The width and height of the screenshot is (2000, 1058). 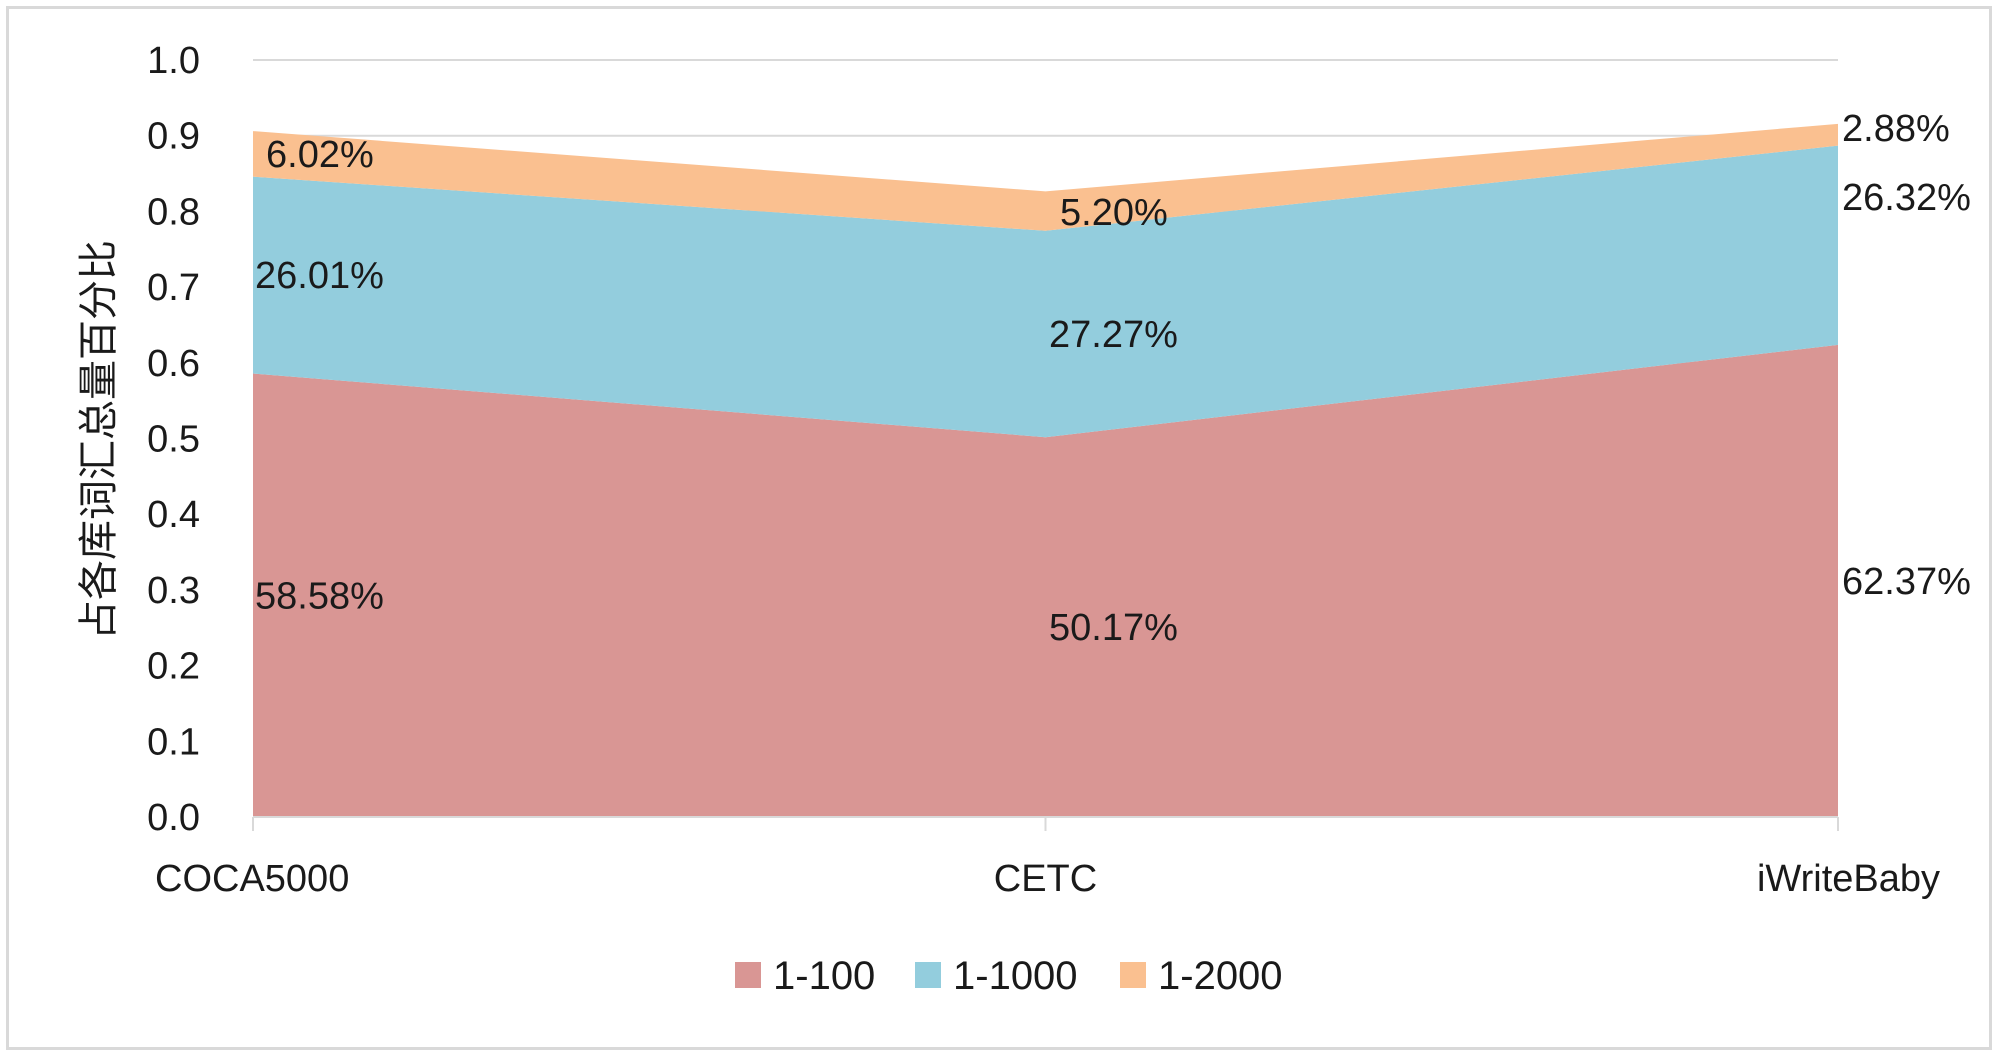 What do you see at coordinates (1906, 582) in the screenshot?
I see `data-label-1-100: 62.37%` at bounding box center [1906, 582].